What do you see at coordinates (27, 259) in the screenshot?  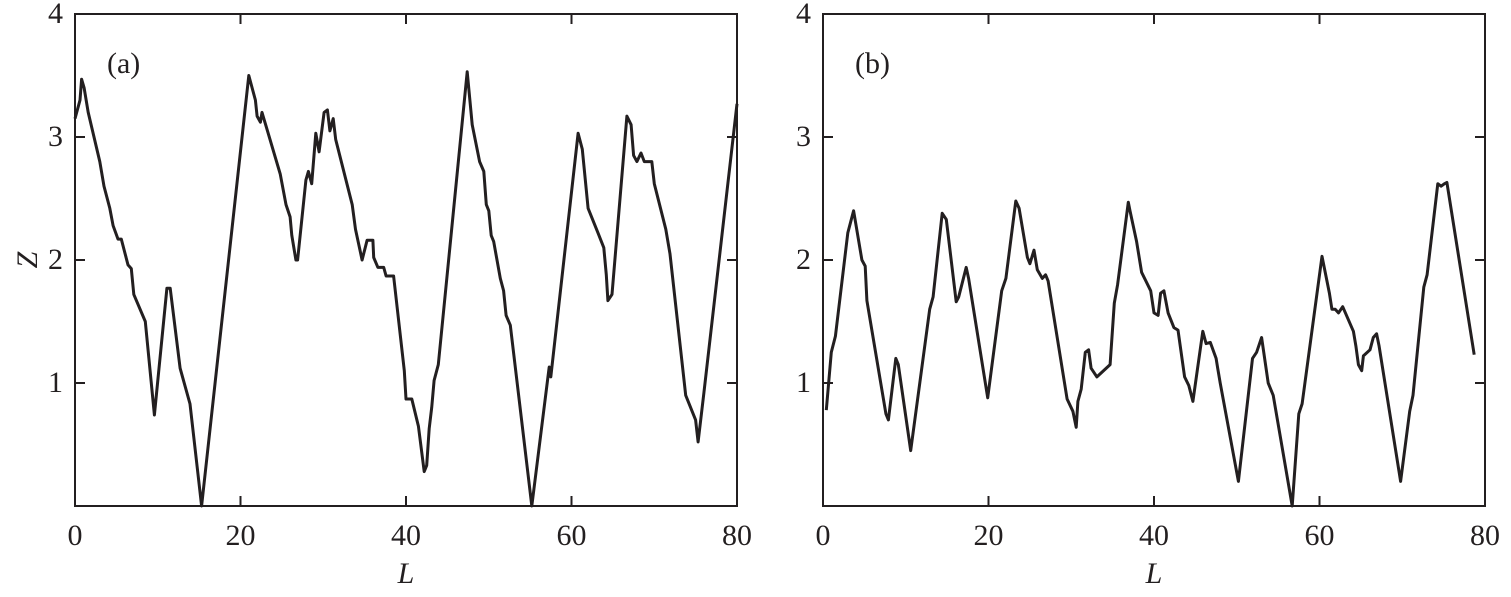 I see `y-axis-label: Z` at bounding box center [27, 259].